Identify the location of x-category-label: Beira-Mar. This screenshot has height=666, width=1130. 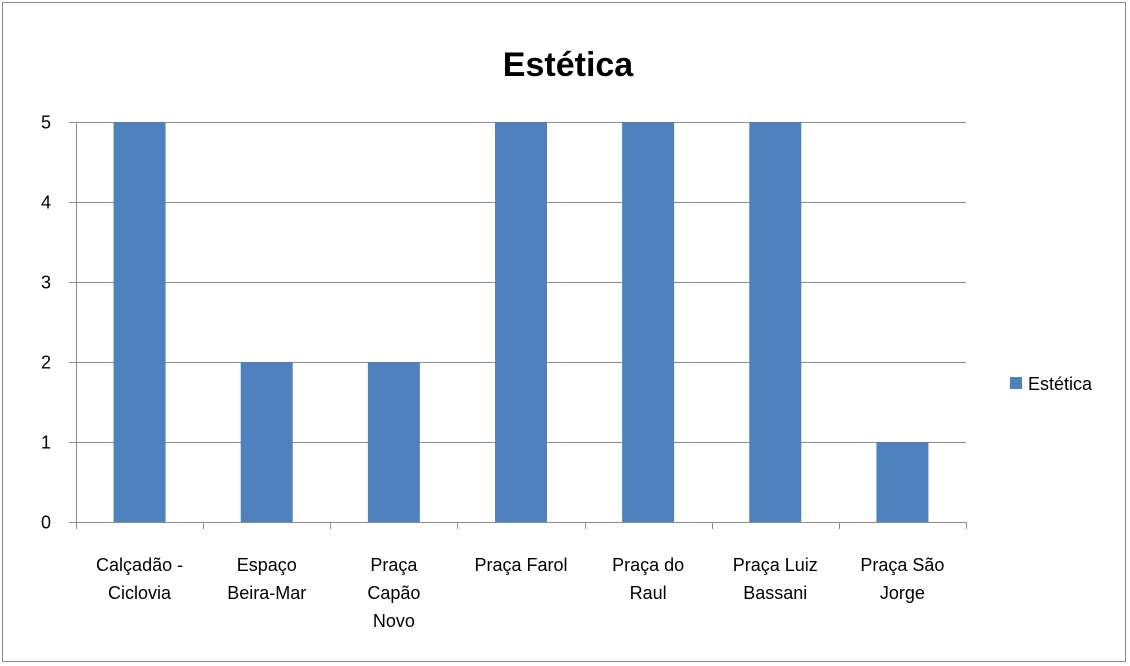
(266, 593).